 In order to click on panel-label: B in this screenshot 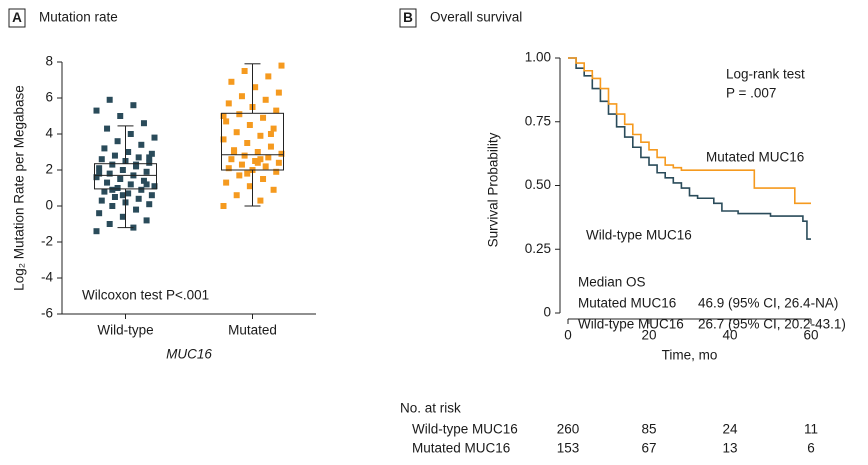, I will do `click(408, 17)`.